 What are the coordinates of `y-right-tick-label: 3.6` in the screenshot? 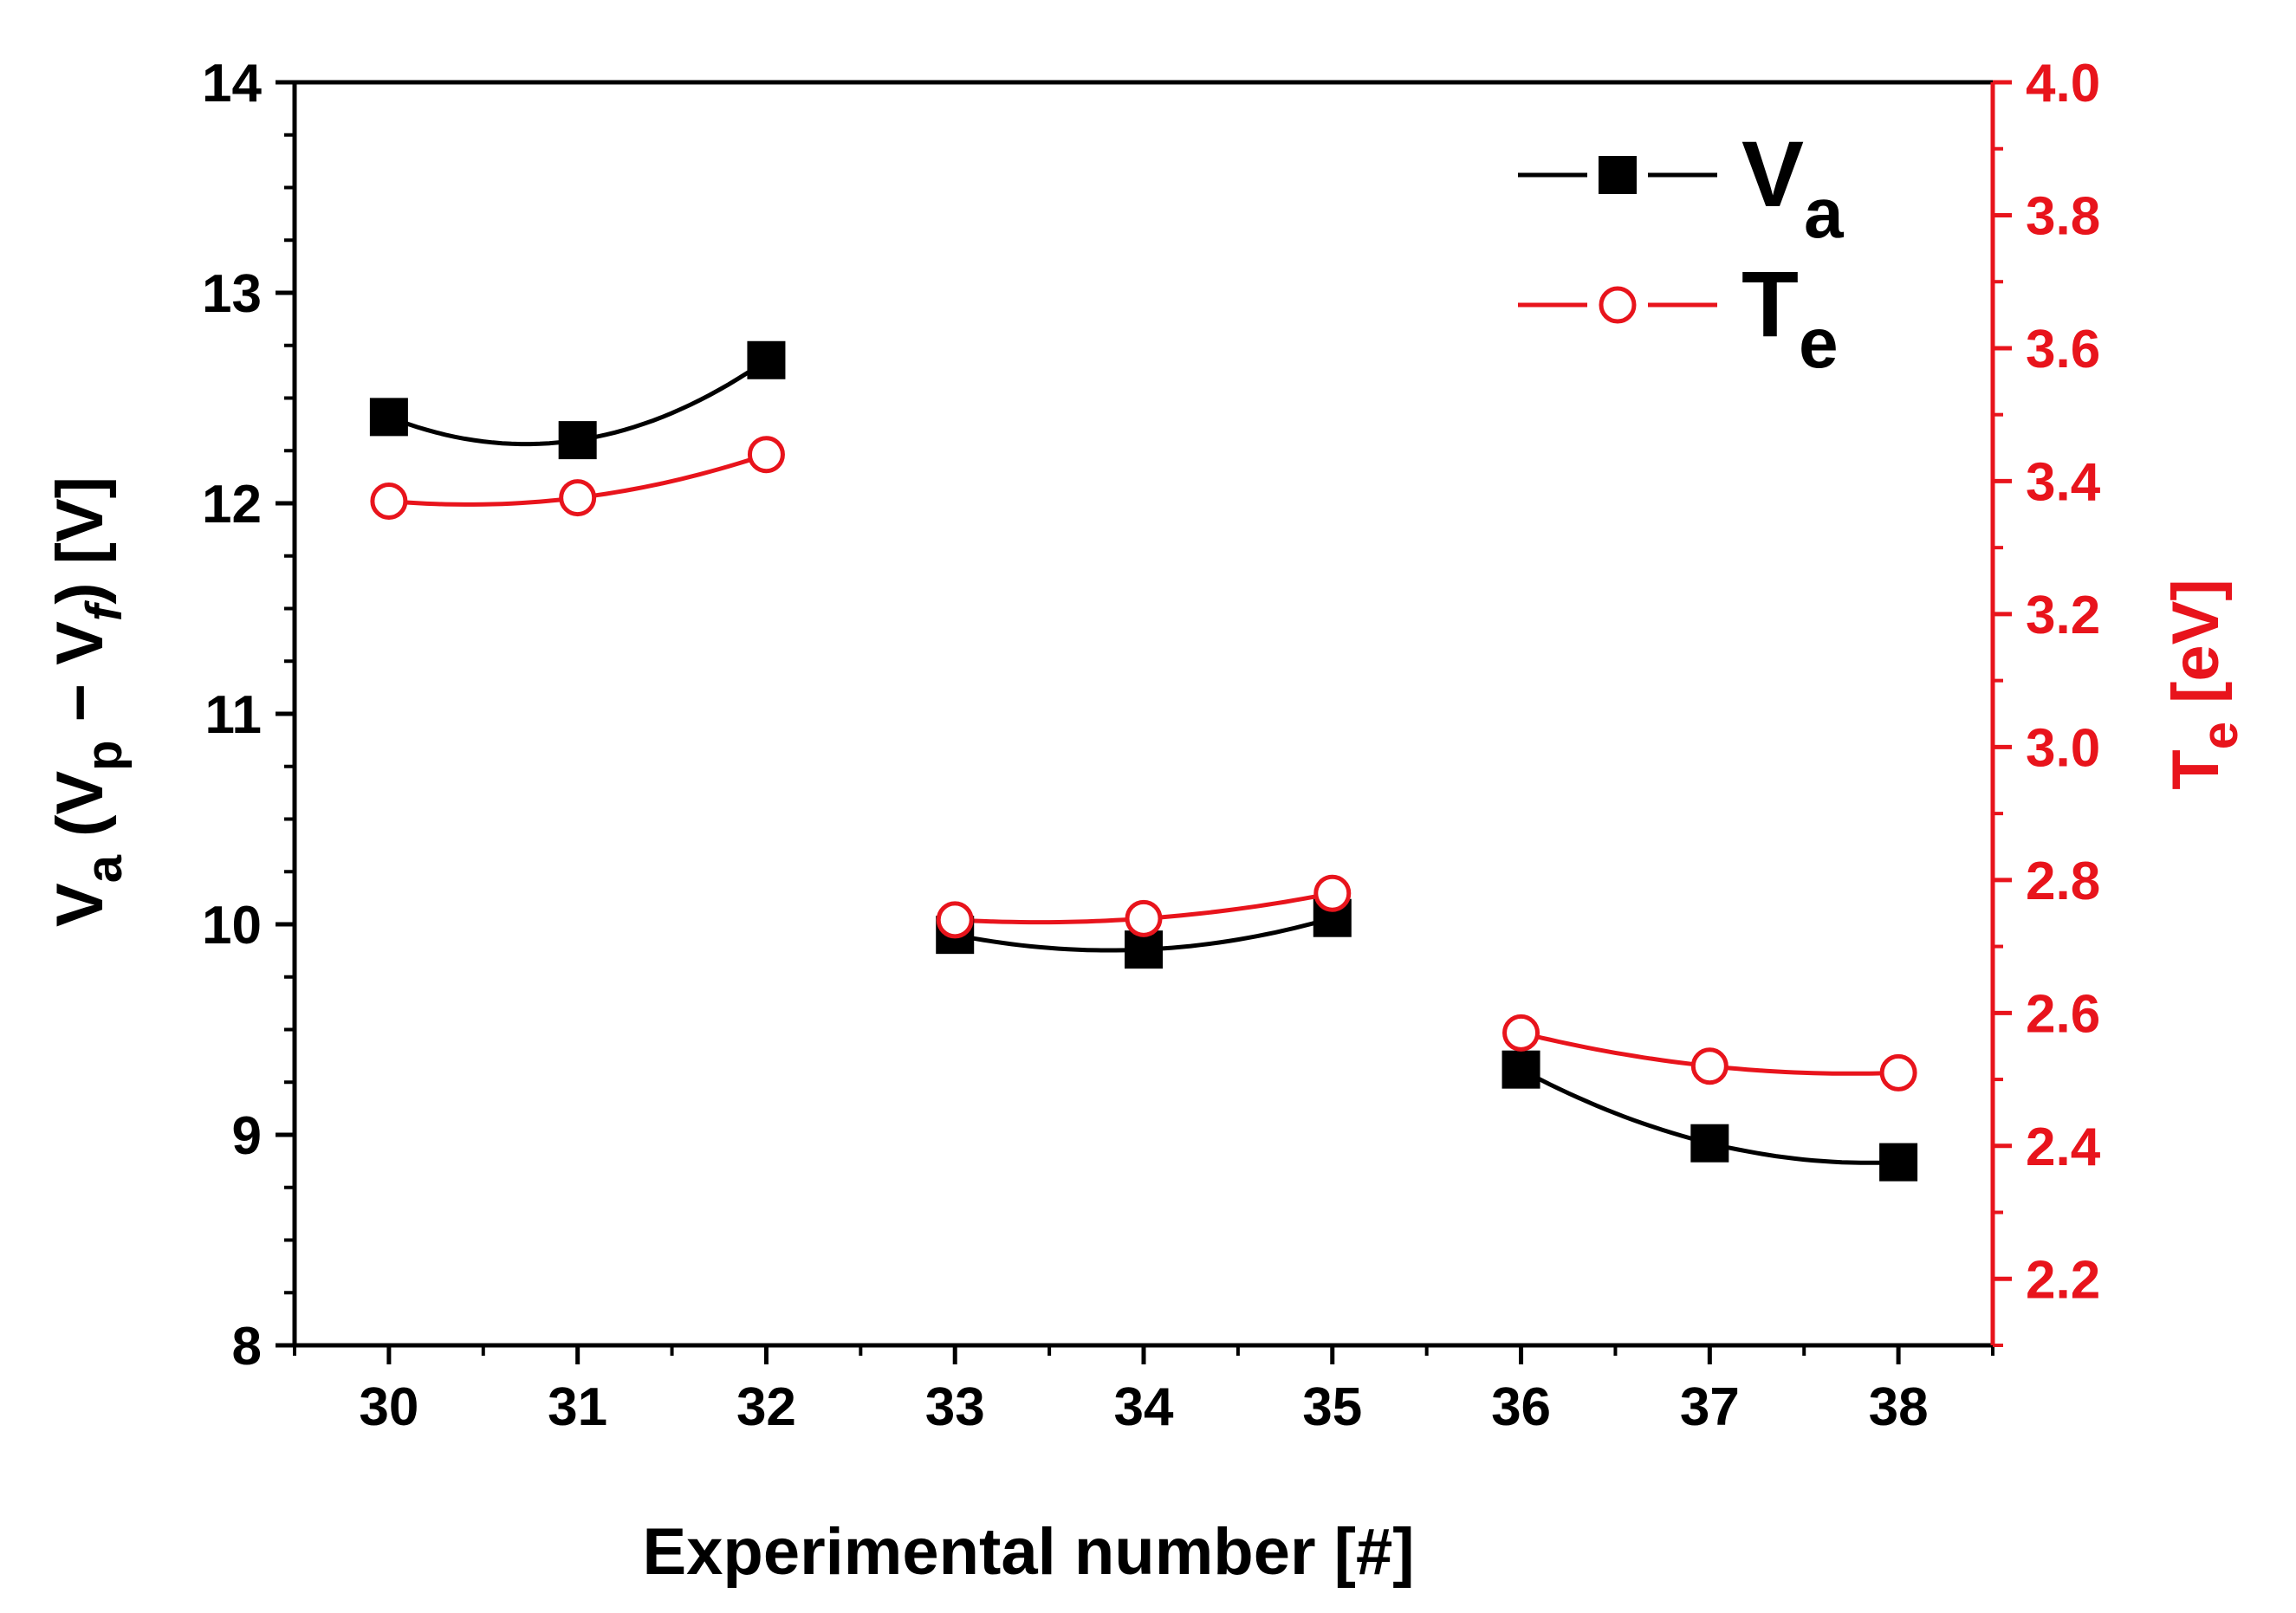 It's located at (2063, 349).